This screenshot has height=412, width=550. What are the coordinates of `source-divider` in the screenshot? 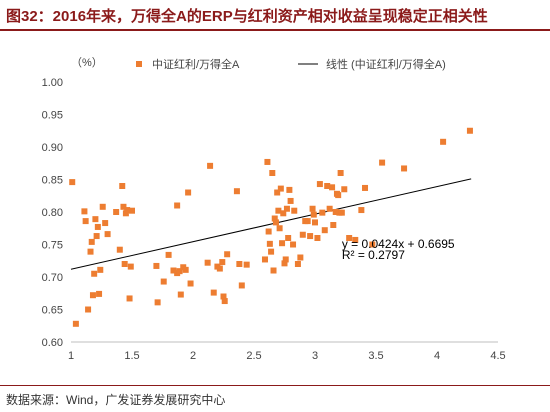 It's located at (275, 385).